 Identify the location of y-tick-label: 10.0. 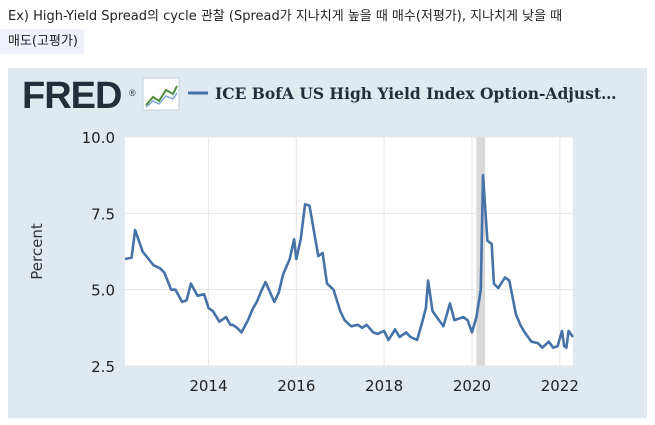
(98, 138).